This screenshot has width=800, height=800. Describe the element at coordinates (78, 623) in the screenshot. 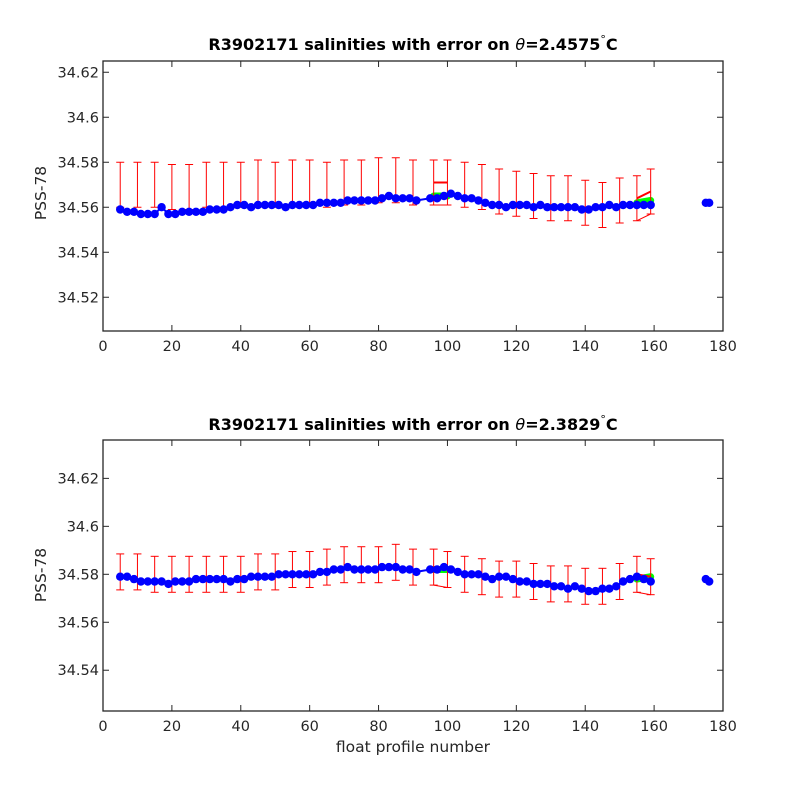

I see `y-tick-label: 34.56` at that location.